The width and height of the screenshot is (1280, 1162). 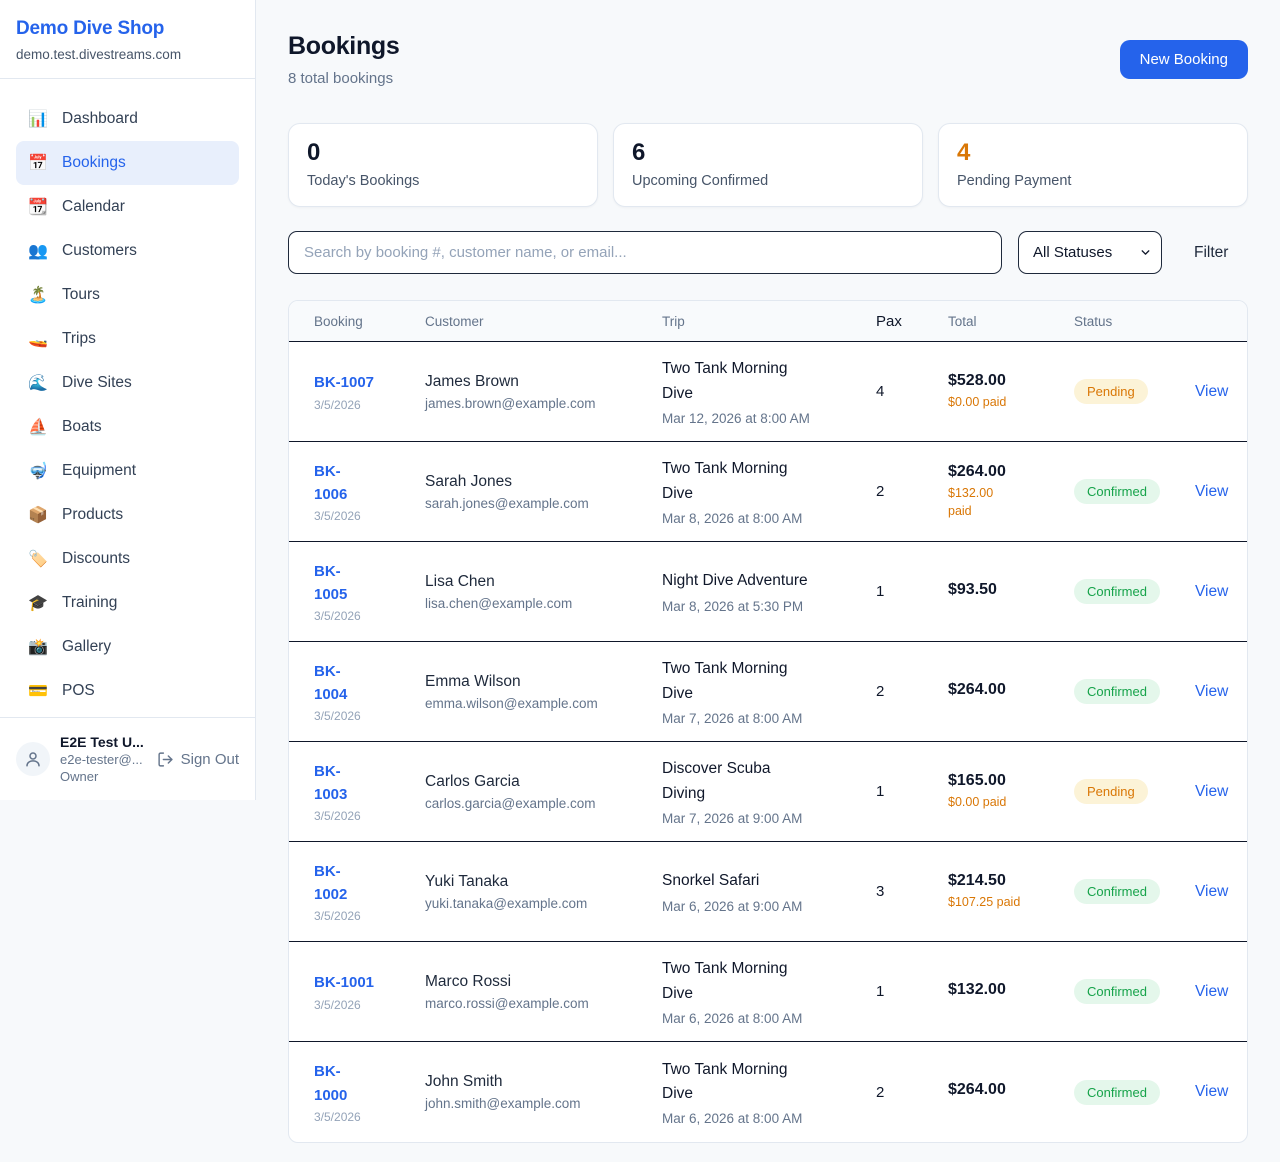 What do you see at coordinates (344, 383) in the screenshot?
I see `booking-id-link: BK-1007` at bounding box center [344, 383].